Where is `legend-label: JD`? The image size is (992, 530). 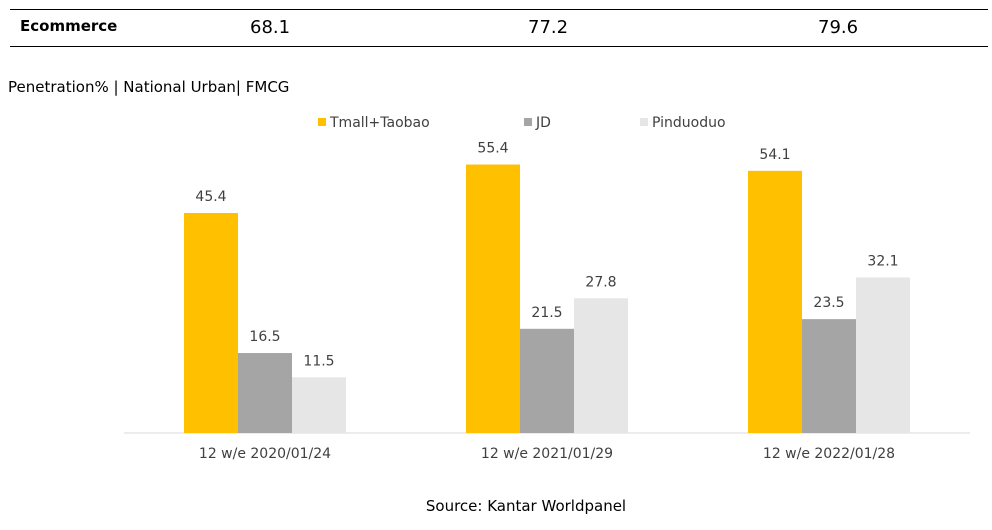 legend-label: JD is located at coordinates (543, 123).